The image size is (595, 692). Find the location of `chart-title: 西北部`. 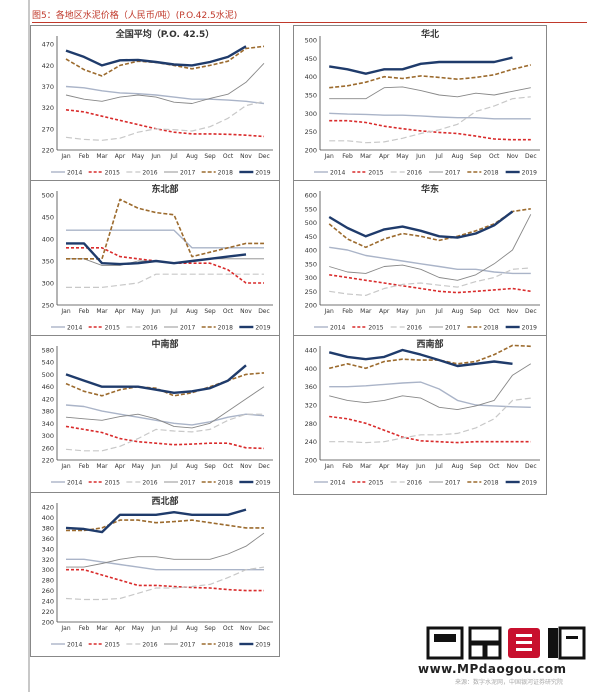

chart-title: 西北部 is located at coordinates (164, 501).